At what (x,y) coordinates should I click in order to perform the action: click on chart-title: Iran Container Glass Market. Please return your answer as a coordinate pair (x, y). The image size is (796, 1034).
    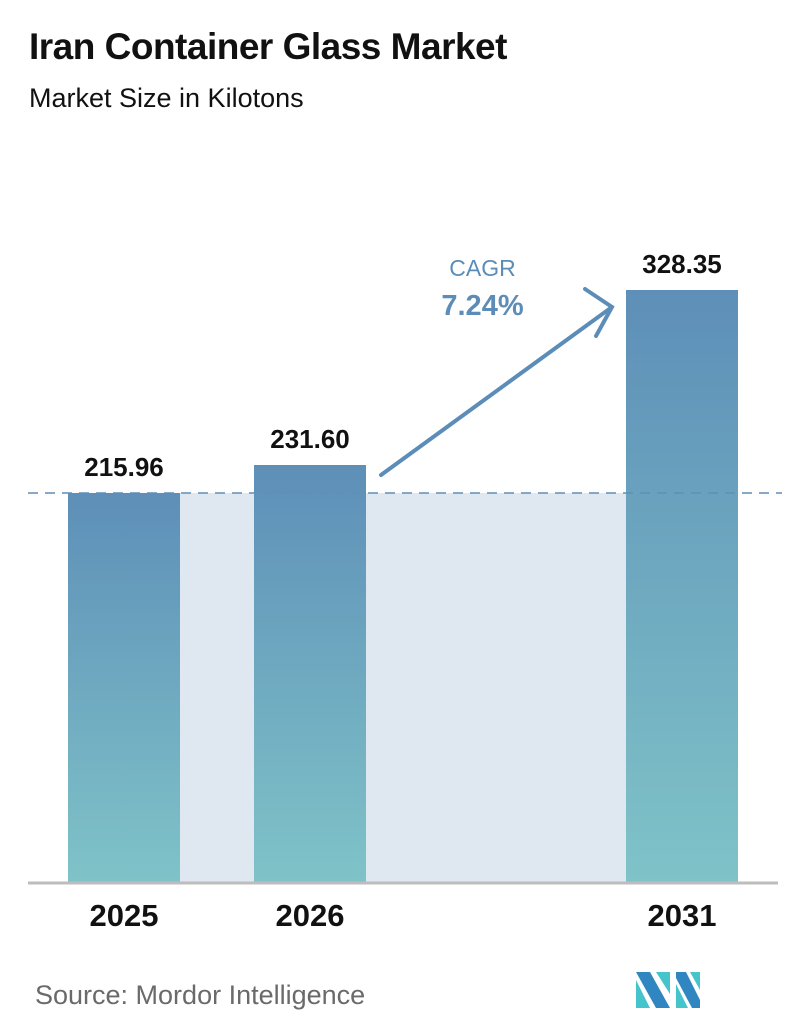
    Looking at the image, I should click on (268, 46).